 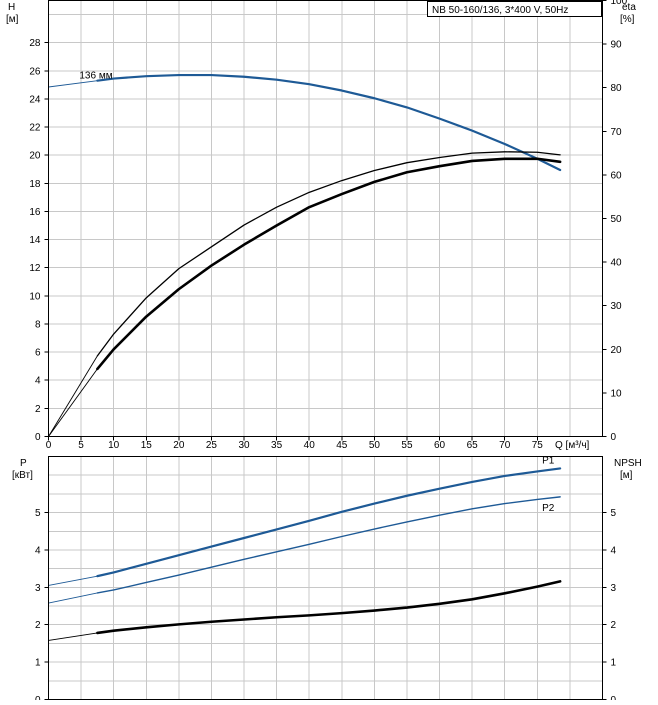 What do you see at coordinates (329, 122) in the screenshot?
I see `head-chart-series-0-line` at bounding box center [329, 122].